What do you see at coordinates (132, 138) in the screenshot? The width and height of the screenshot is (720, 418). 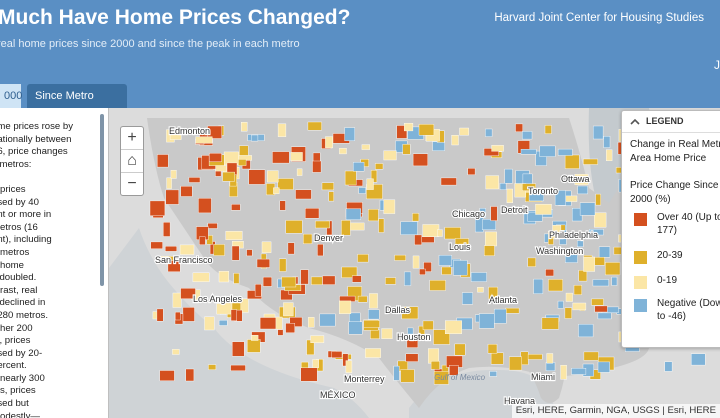 I see `zoom-in-button: +` at bounding box center [132, 138].